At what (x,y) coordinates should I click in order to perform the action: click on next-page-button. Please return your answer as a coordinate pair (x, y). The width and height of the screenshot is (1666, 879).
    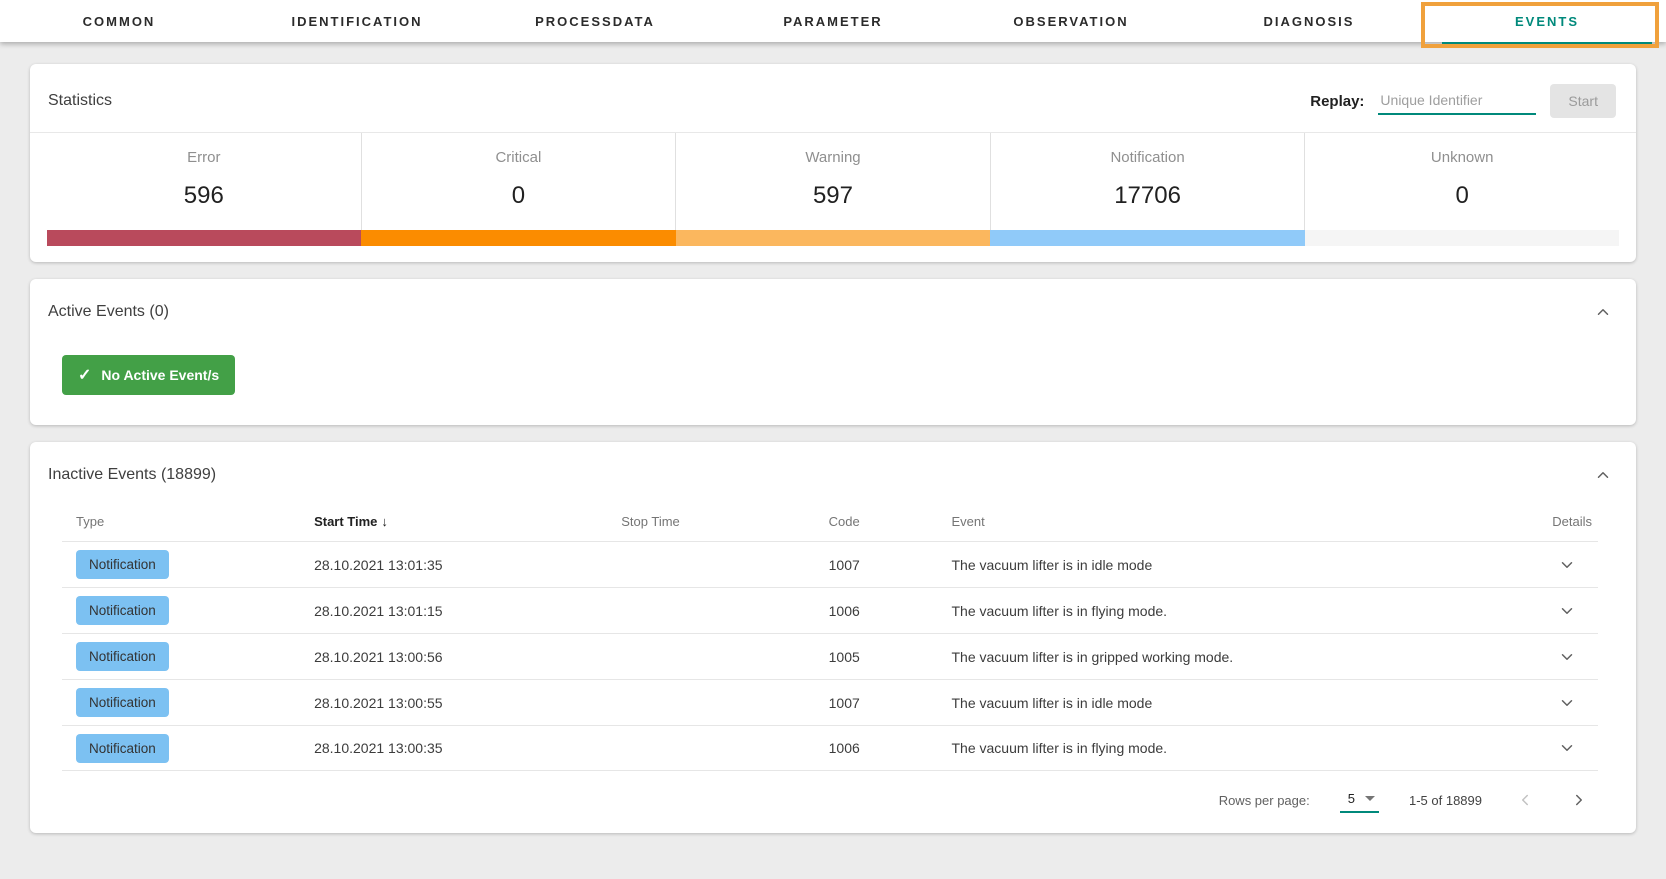
    Looking at the image, I should click on (1579, 800).